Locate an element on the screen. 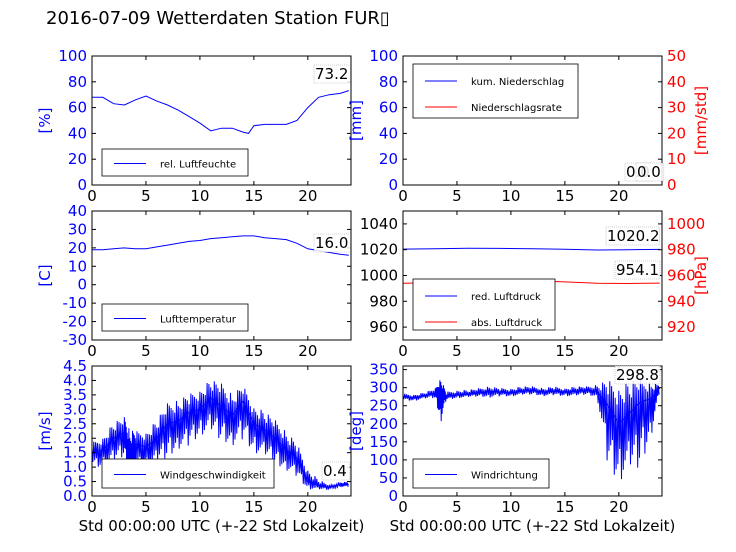 The image size is (736, 552). y-tick-label: 30 is located at coordinates (77, 229).